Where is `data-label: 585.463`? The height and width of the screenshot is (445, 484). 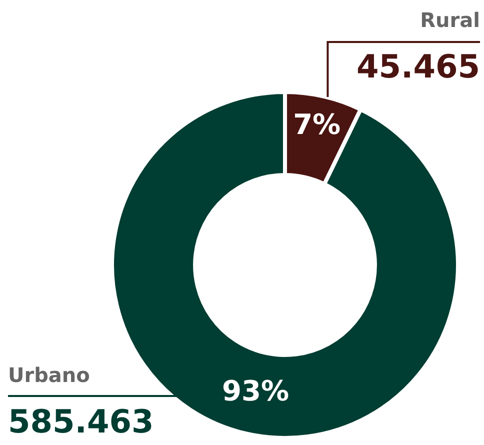 data-label: 585.463 is located at coordinates (81, 421).